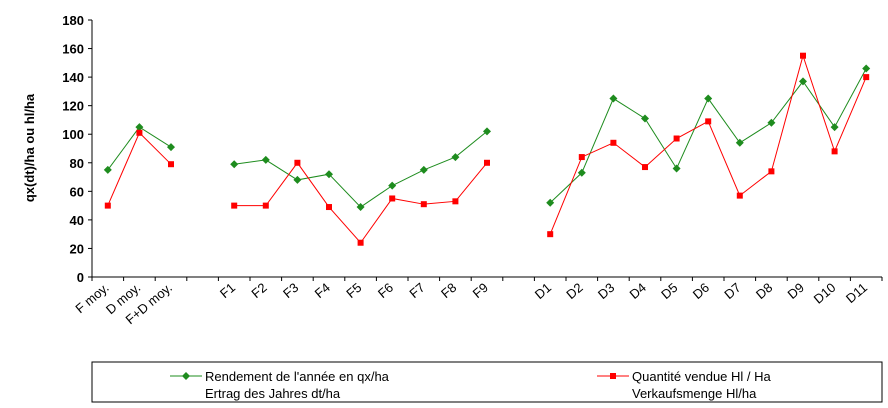 This screenshot has height=408, width=888. I want to click on x-tick-label: D6, so click(701, 291).